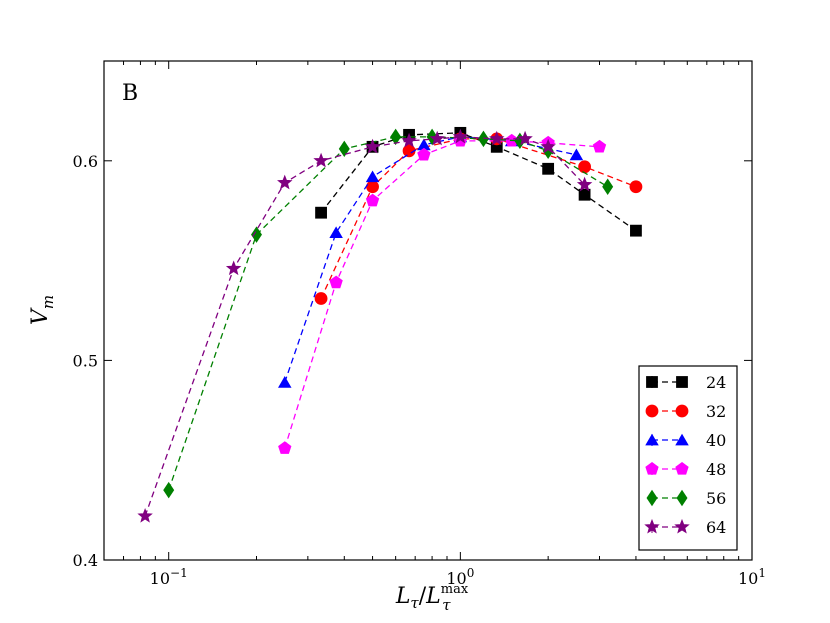 The width and height of the screenshot is (830, 623). Describe the element at coordinates (716, 382) in the screenshot. I see `legend-label-24: 24` at that location.